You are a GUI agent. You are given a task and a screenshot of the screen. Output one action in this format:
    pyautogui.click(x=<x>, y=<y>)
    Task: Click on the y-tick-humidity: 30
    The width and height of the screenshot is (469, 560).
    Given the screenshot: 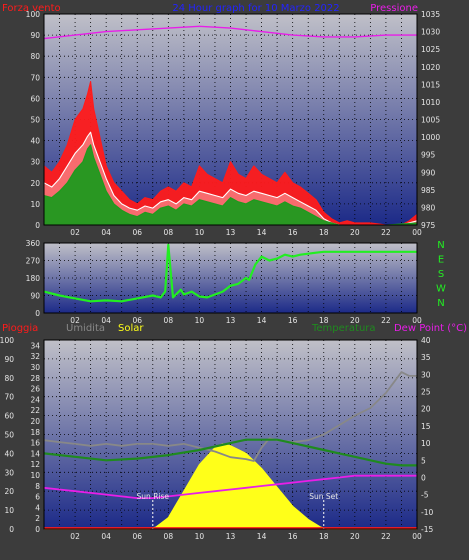 What is the action you would take?
    pyautogui.click(x=9, y=472)
    